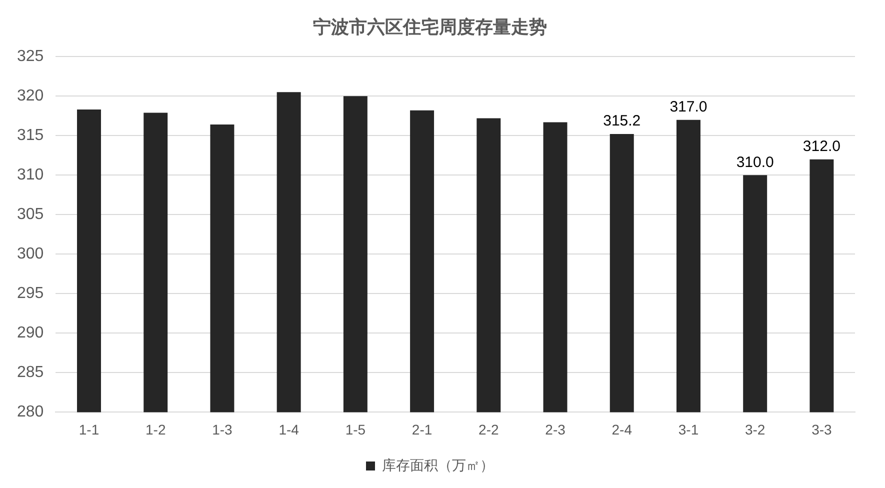 This screenshot has width=885, height=488. I want to click on data-label: 317.0, so click(689, 107).